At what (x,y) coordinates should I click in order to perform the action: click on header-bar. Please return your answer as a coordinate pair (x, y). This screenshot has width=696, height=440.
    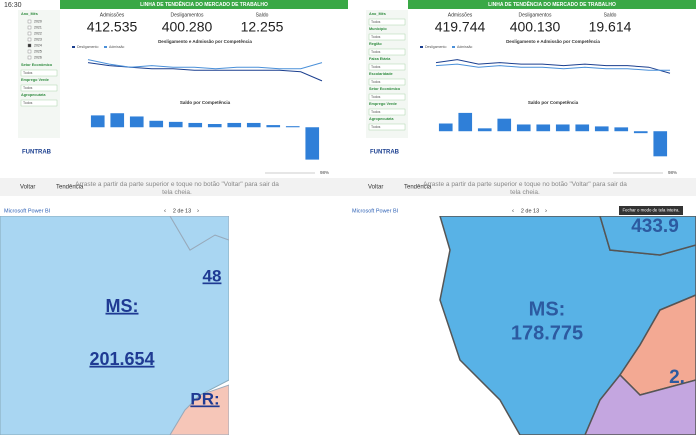
    Looking at the image, I should click on (552, 4).